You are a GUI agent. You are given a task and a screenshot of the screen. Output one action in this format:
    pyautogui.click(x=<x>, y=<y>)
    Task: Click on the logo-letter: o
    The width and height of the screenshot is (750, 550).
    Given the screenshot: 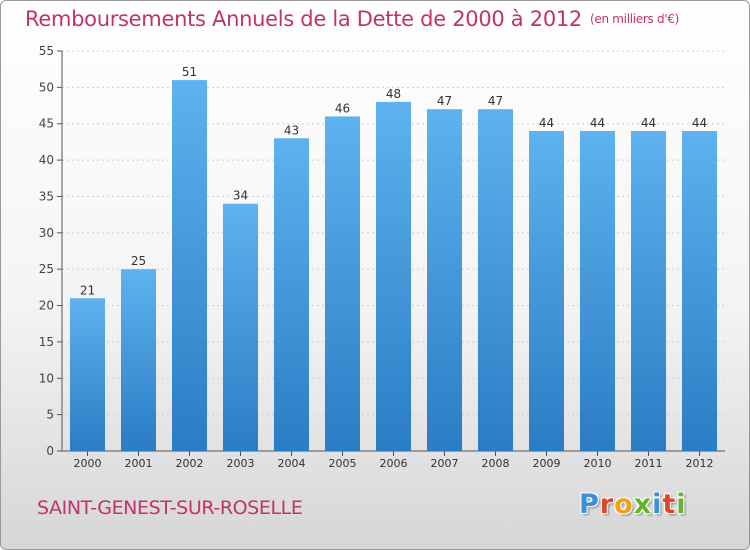 What is the action you would take?
    pyautogui.click(x=624, y=504)
    